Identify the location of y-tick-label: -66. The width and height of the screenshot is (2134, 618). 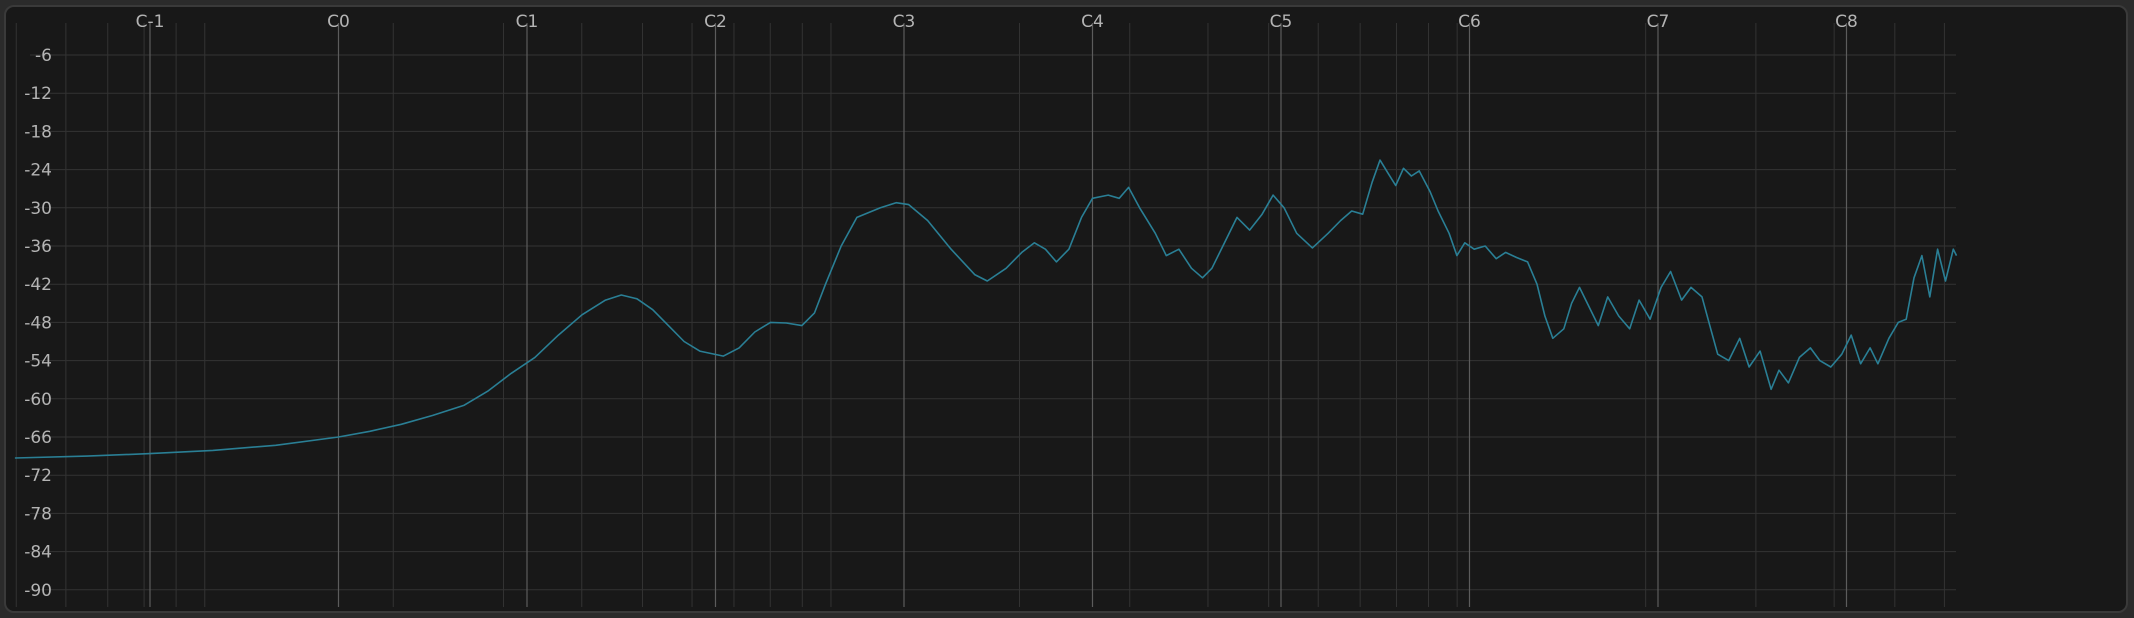
(38, 438).